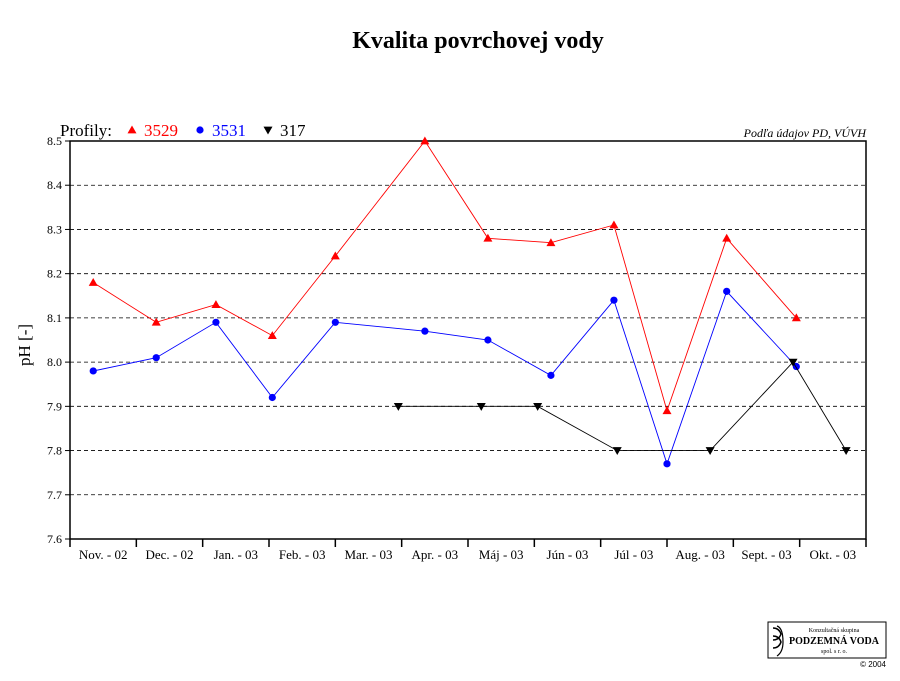 The height and width of the screenshot is (681, 900). Describe the element at coordinates (501, 554) in the screenshot. I see `x-tick-label: Máj - 03` at that location.